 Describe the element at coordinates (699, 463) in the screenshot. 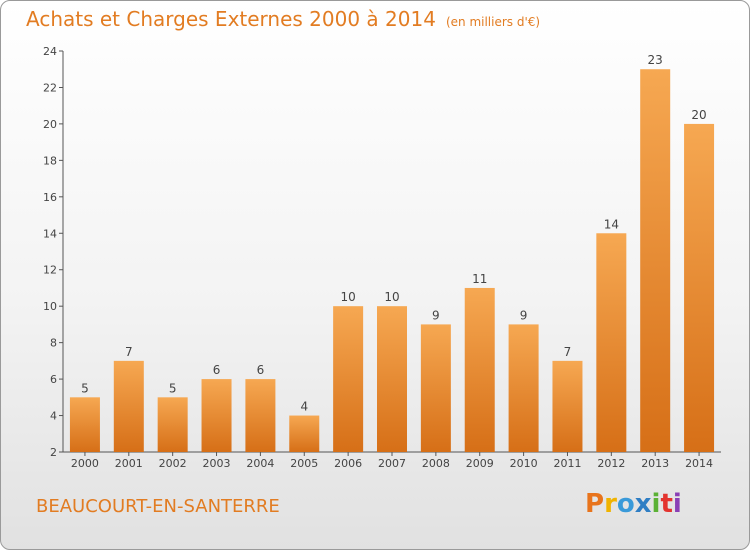

I see `x-tick-label-2014: 2014` at that location.